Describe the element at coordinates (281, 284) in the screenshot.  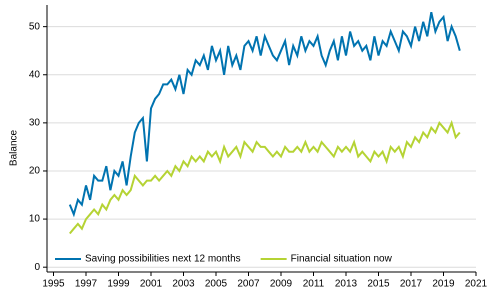
I see `x-tick-label: 2009` at that location.